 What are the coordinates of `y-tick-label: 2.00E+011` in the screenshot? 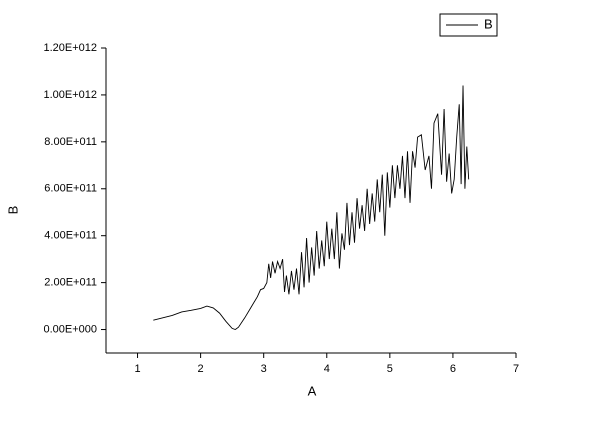 It's located at (70, 283).